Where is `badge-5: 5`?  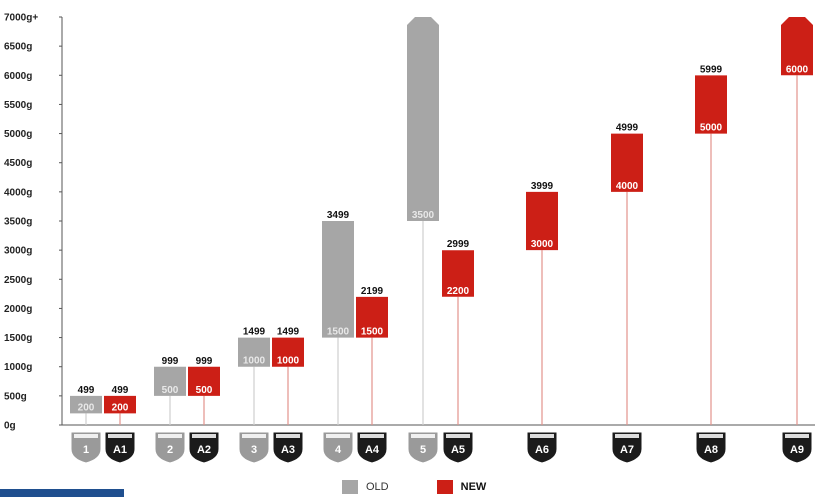 badge-5: 5 is located at coordinates (423, 447).